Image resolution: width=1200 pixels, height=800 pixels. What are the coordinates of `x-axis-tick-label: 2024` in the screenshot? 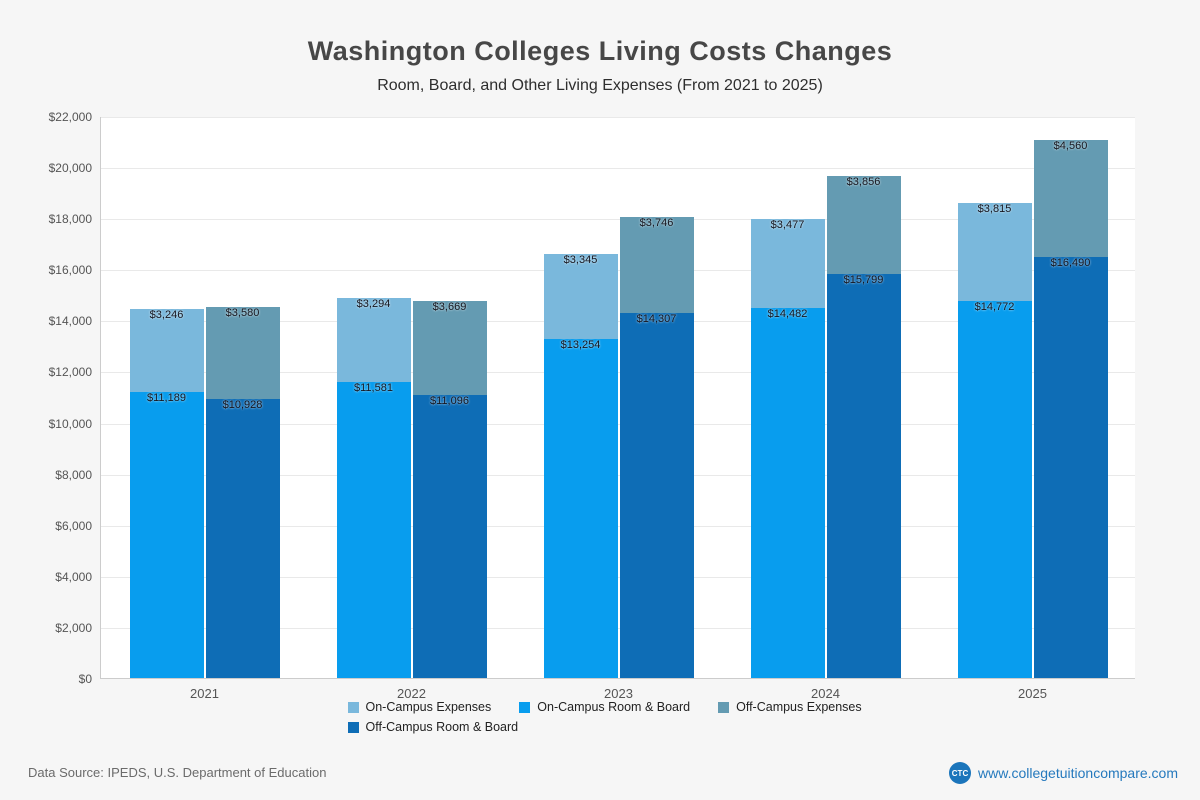 It's located at (825, 693).